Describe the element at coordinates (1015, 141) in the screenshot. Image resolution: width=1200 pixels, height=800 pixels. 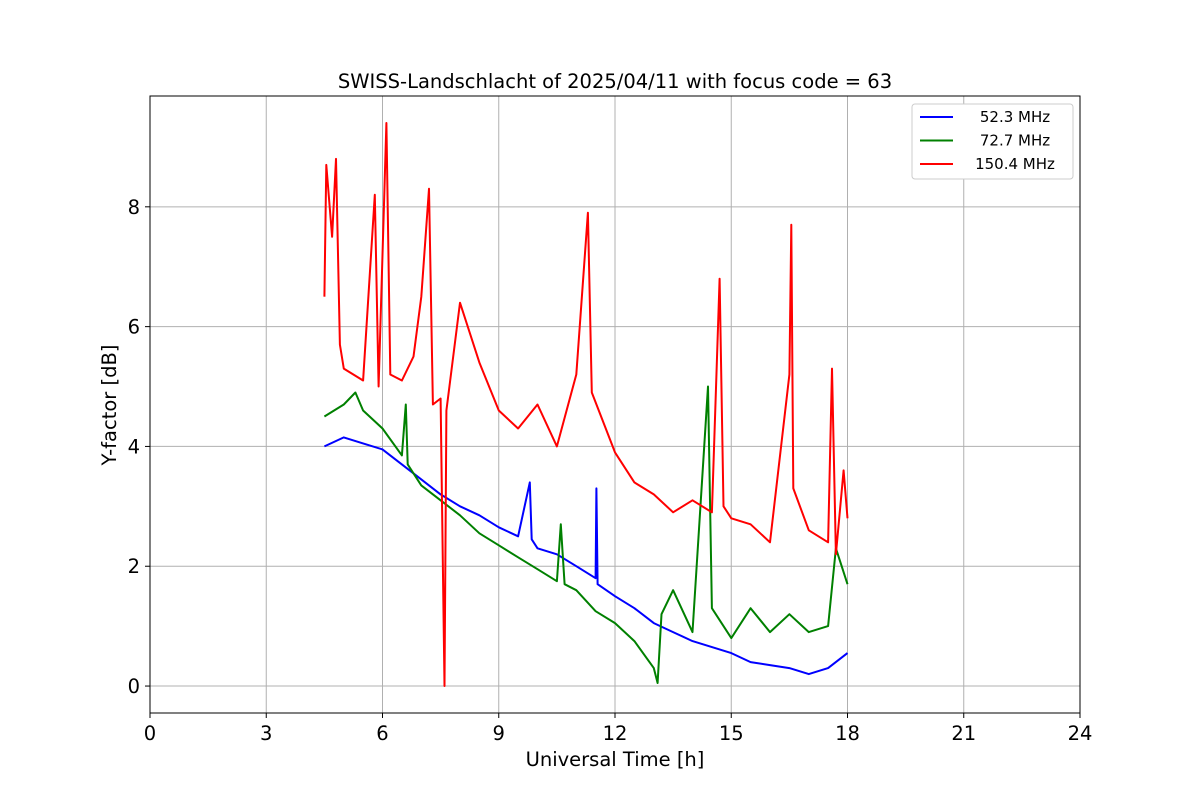
I see `legend-label: 72.7 MHz` at that location.